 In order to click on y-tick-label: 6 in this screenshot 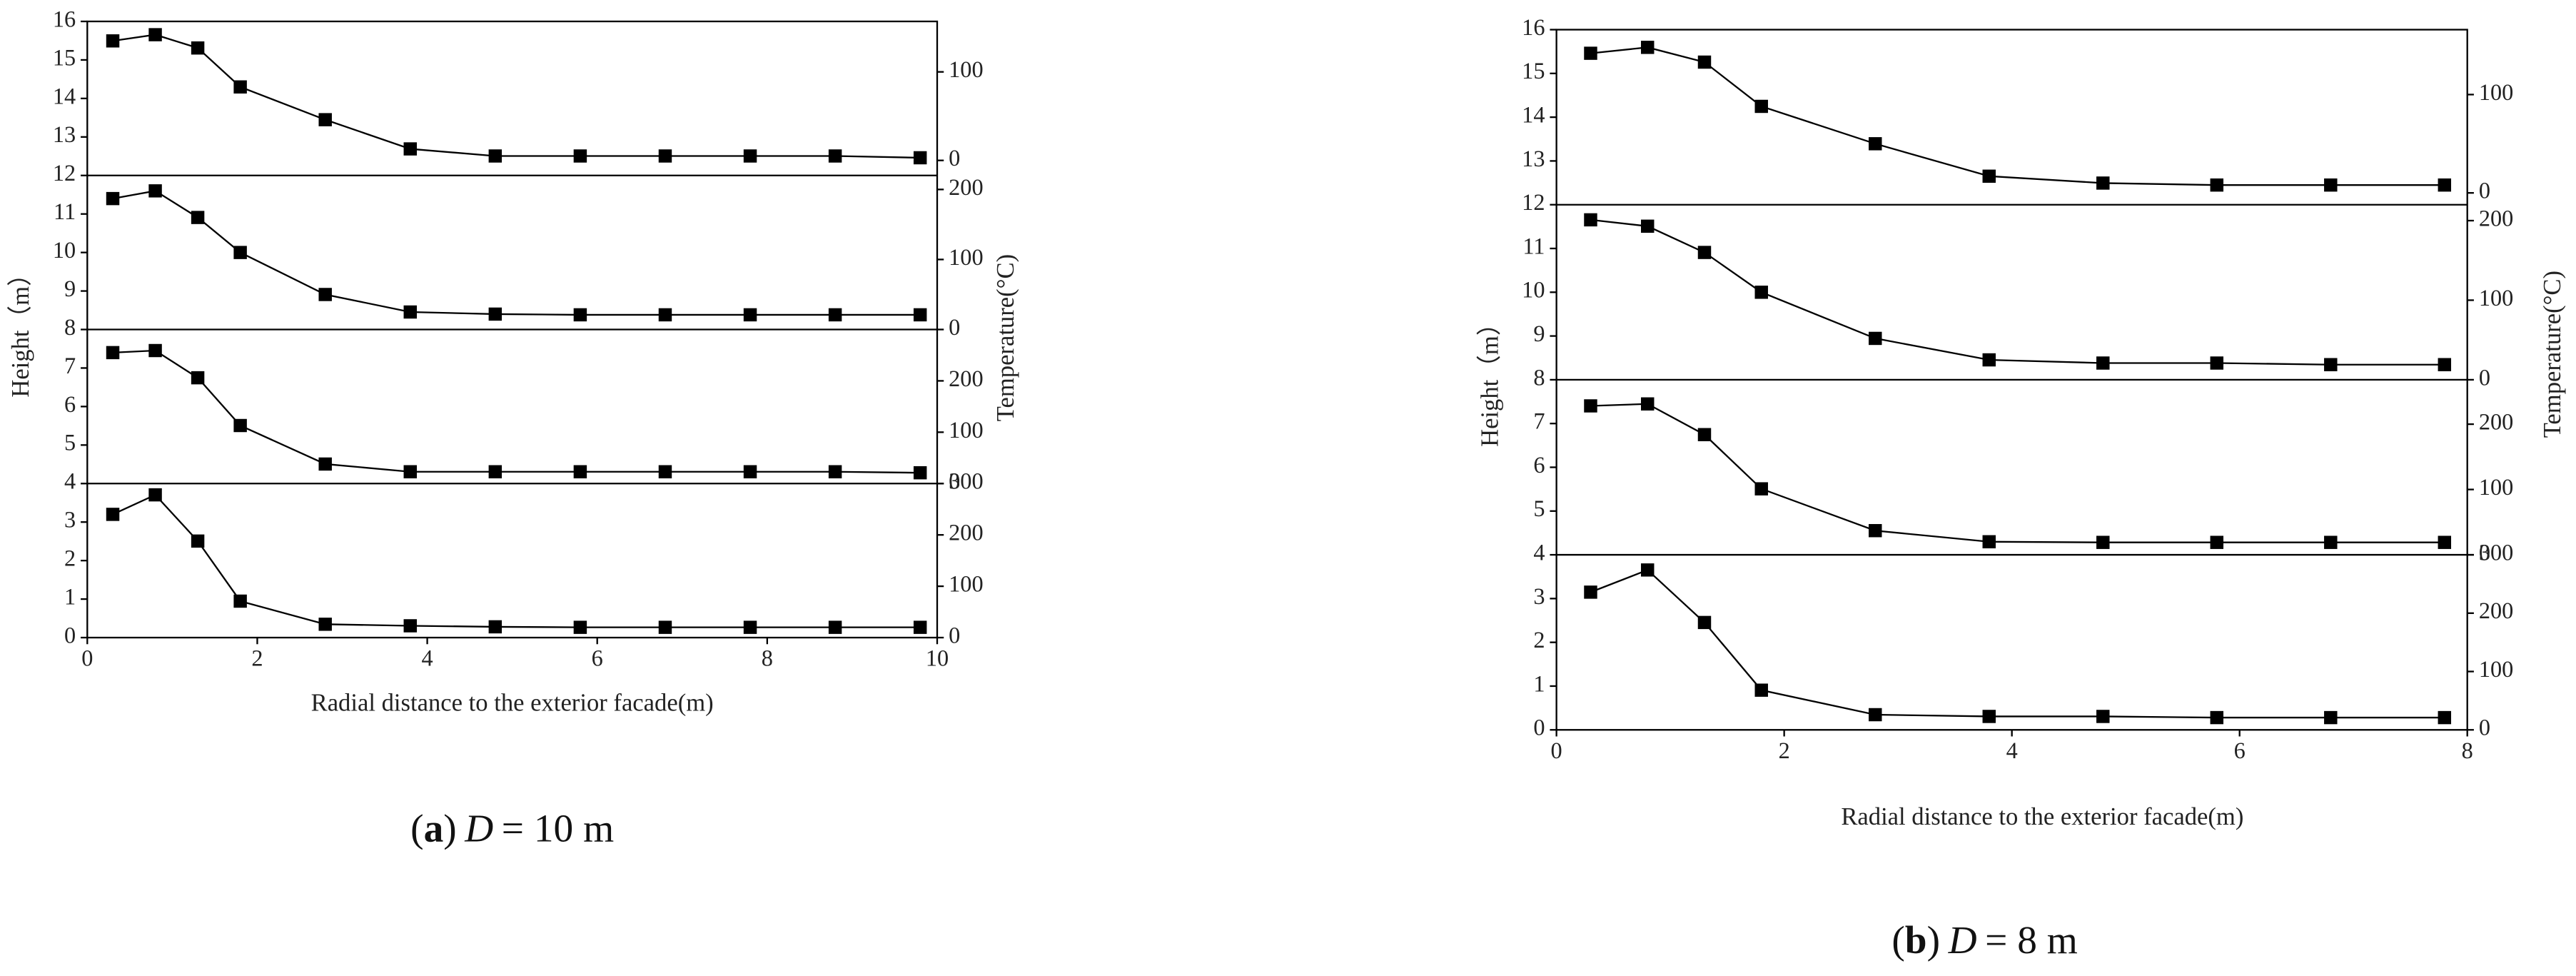, I will do `click(1539, 465)`.